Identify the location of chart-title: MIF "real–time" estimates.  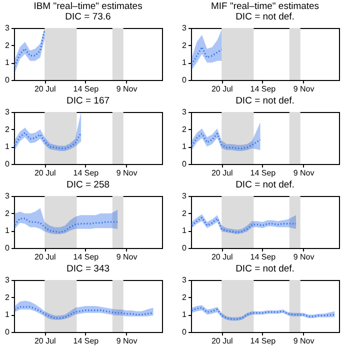
(265, 6).